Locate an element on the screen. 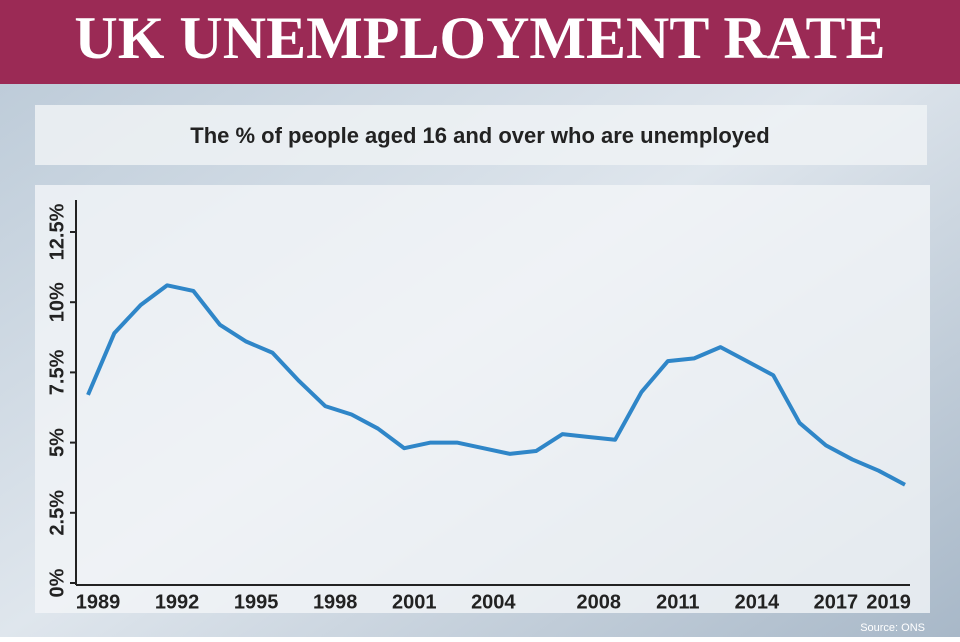 This screenshot has height=642, width=960. y-tick-label: 10% is located at coordinates (57, 302).